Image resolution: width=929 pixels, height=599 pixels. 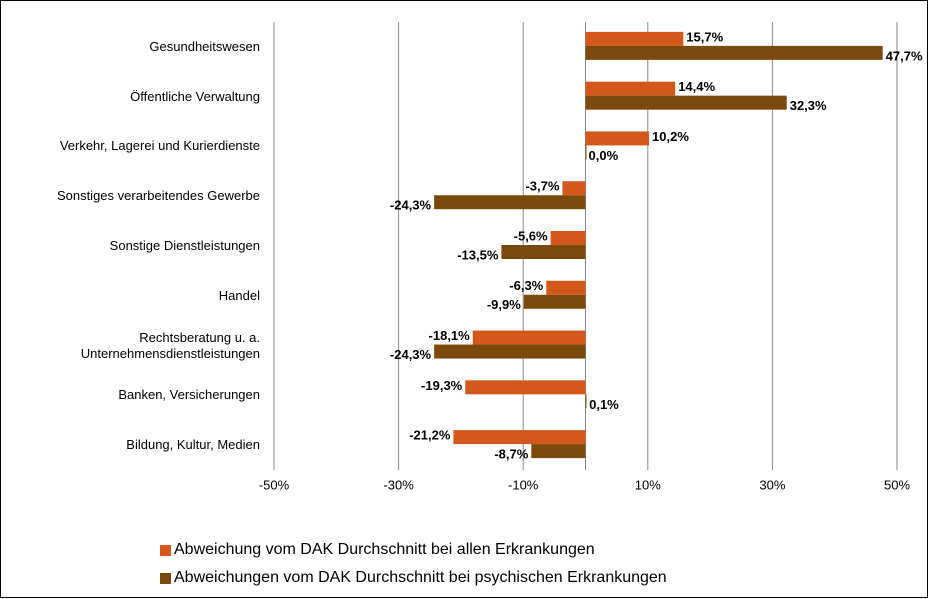 What do you see at coordinates (158, 196) in the screenshot?
I see `category-label: Sonstiges verarbeitendes Gewerbe` at bounding box center [158, 196].